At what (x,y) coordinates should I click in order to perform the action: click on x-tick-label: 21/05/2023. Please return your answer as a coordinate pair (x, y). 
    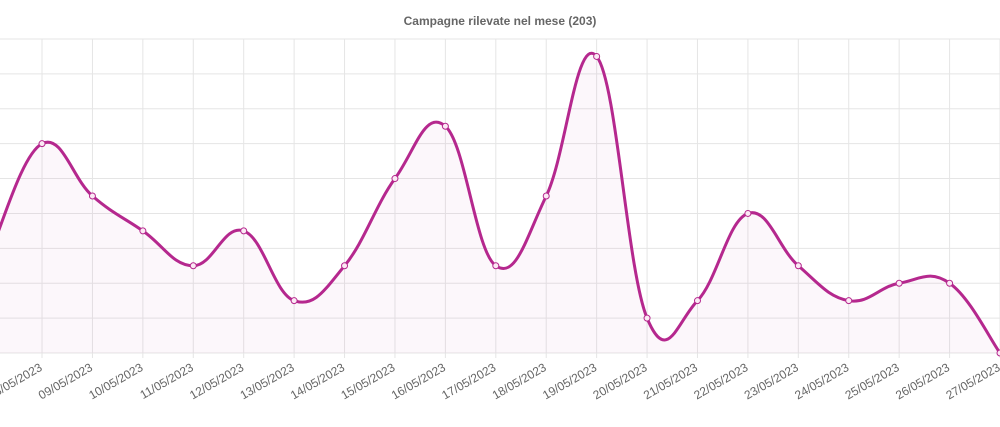
    Looking at the image, I should click on (670, 381).